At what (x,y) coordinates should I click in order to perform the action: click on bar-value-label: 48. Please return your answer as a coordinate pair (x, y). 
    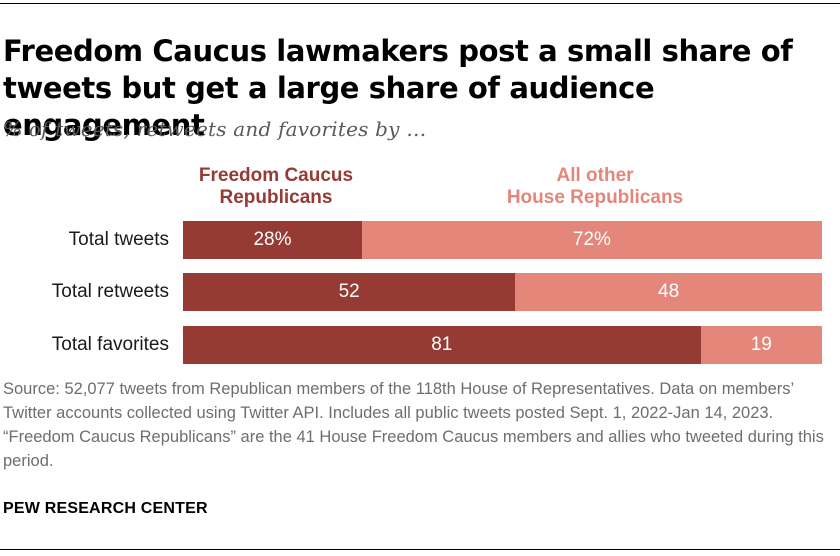
    Looking at the image, I should click on (669, 291).